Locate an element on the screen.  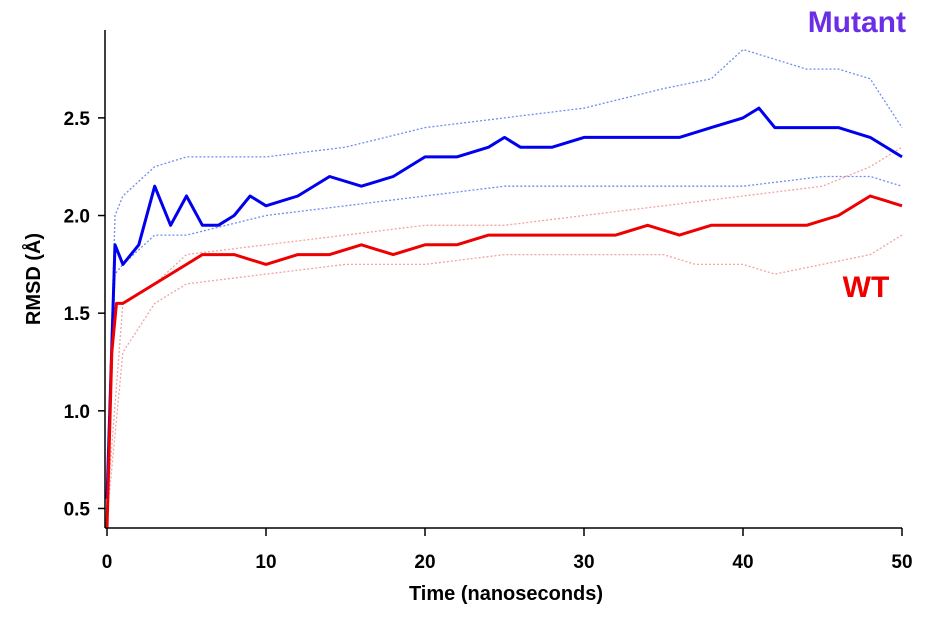
y-tick-label: 1.5 is located at coordinates (77, 314).